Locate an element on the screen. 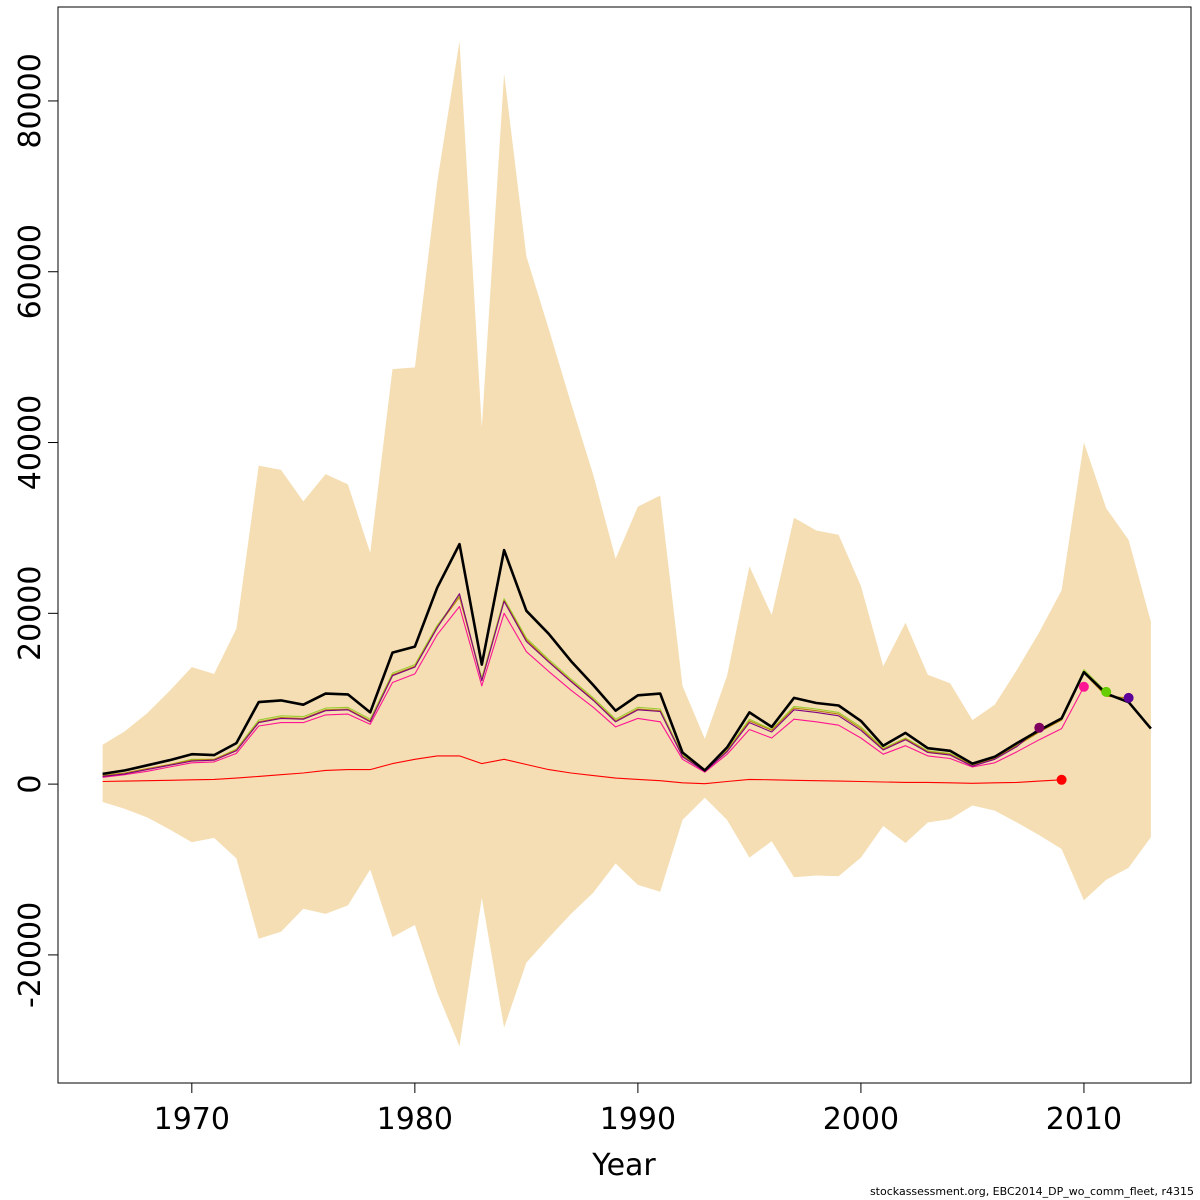 The image size is (1200, 1200). y-tick-label: 80000 is located at coordinates (30, 100).